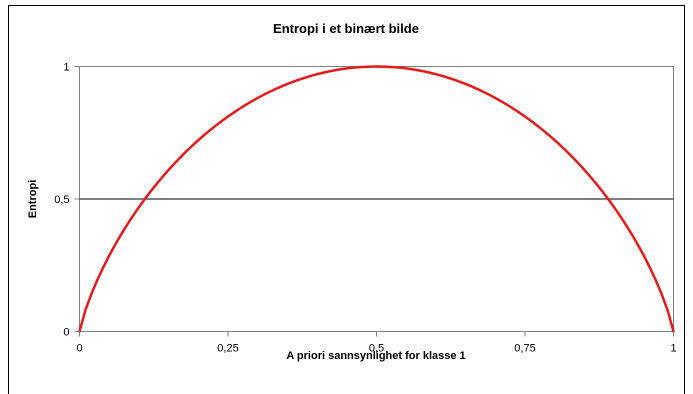  Describe the element at coordinates (33, 199) in the screenshot. I see `y-axis-title: Entropi` at that location.